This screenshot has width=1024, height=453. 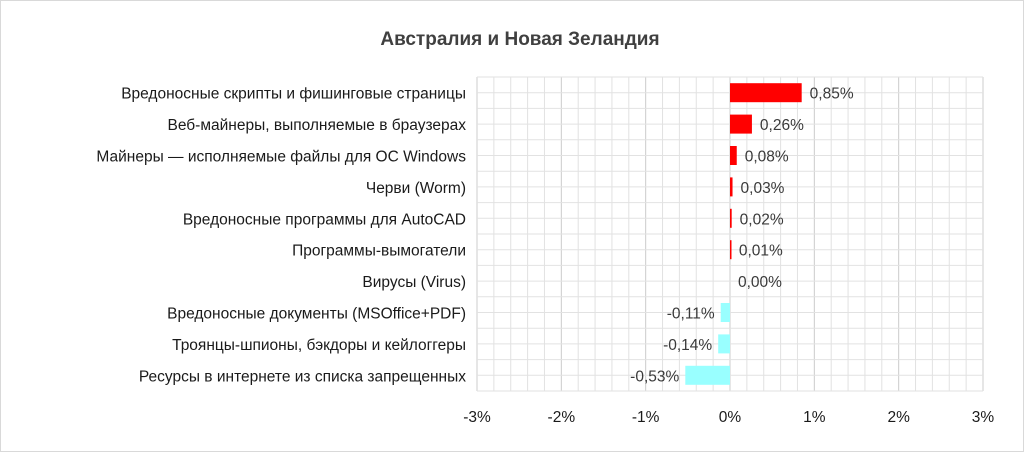 What do you see at coordinates (763, 188) in the screenshot?
I see `value-label: 0,03%` at bounding box center [763, 188].